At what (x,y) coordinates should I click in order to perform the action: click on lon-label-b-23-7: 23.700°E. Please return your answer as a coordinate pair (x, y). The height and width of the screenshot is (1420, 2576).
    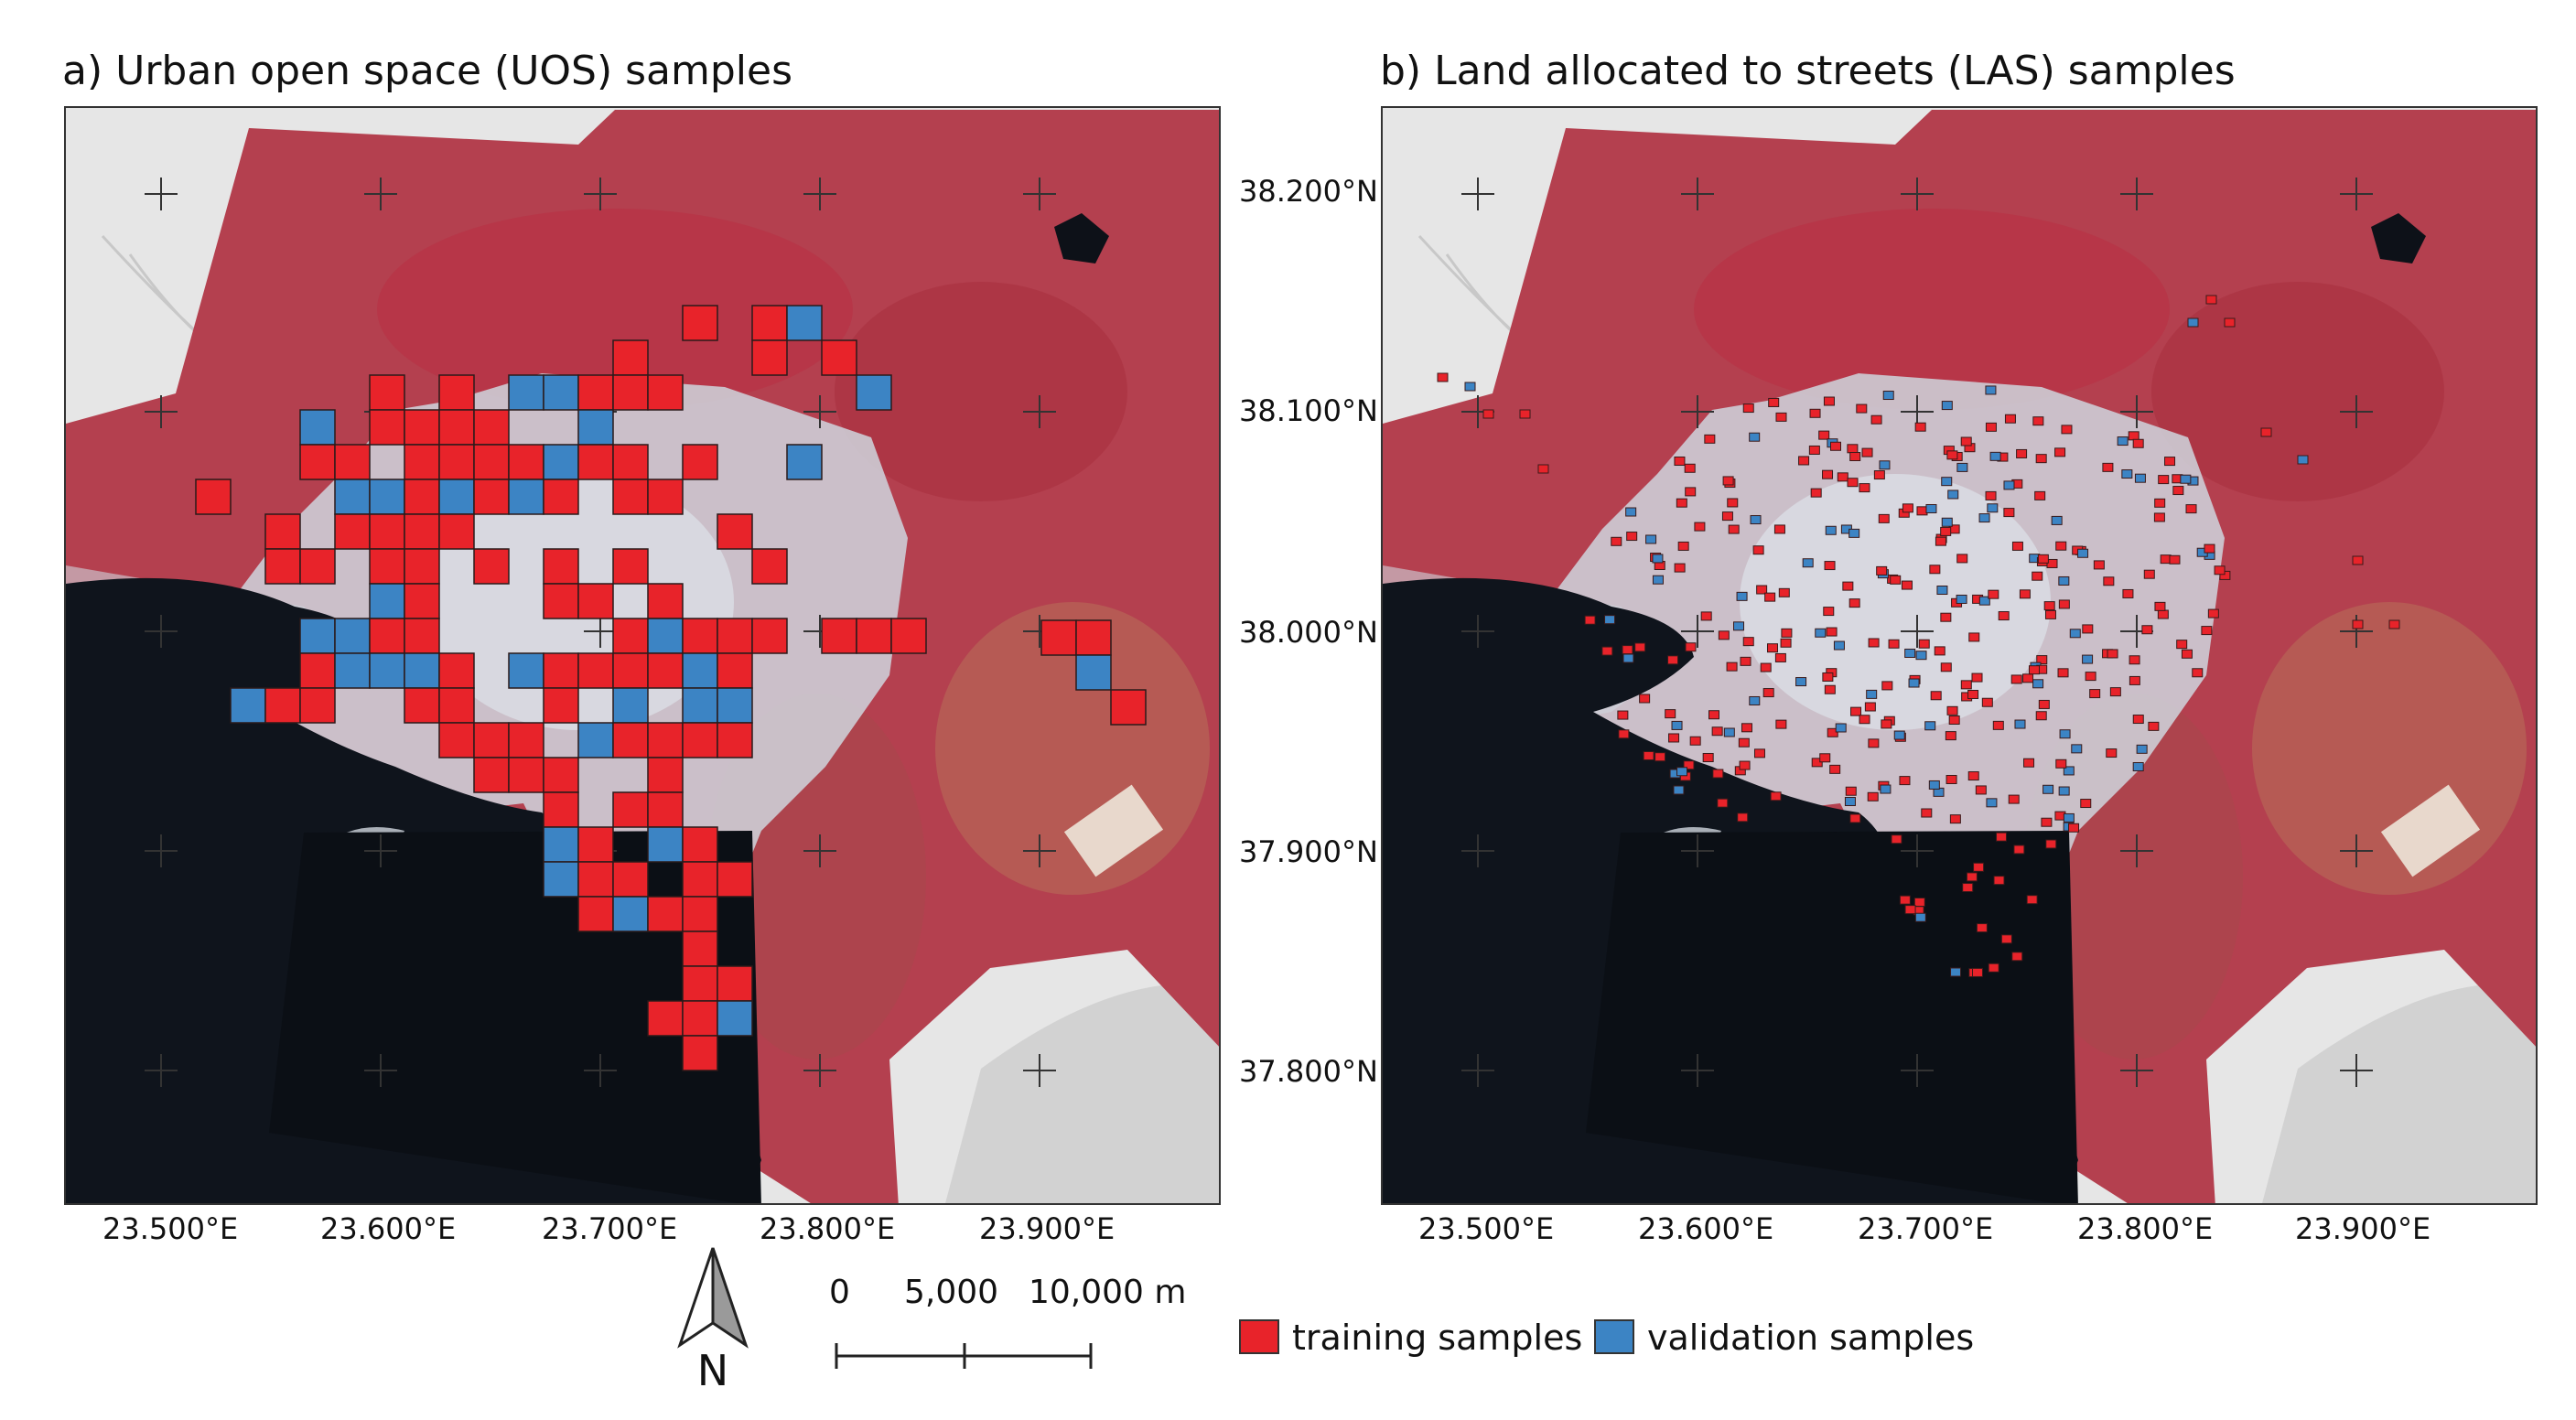
    Looking at the image, I should click on (1926, 1229).